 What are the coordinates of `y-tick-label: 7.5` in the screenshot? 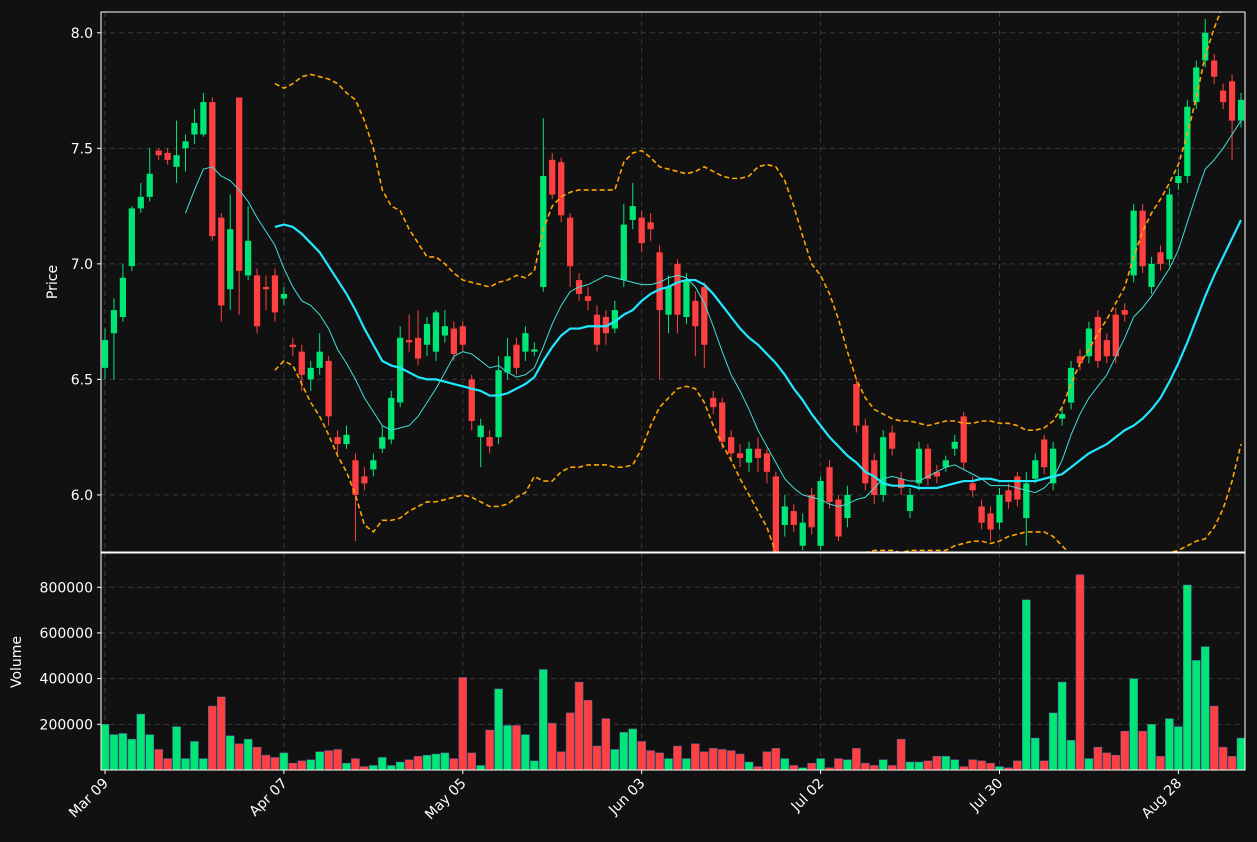 It's located at (82, 149).